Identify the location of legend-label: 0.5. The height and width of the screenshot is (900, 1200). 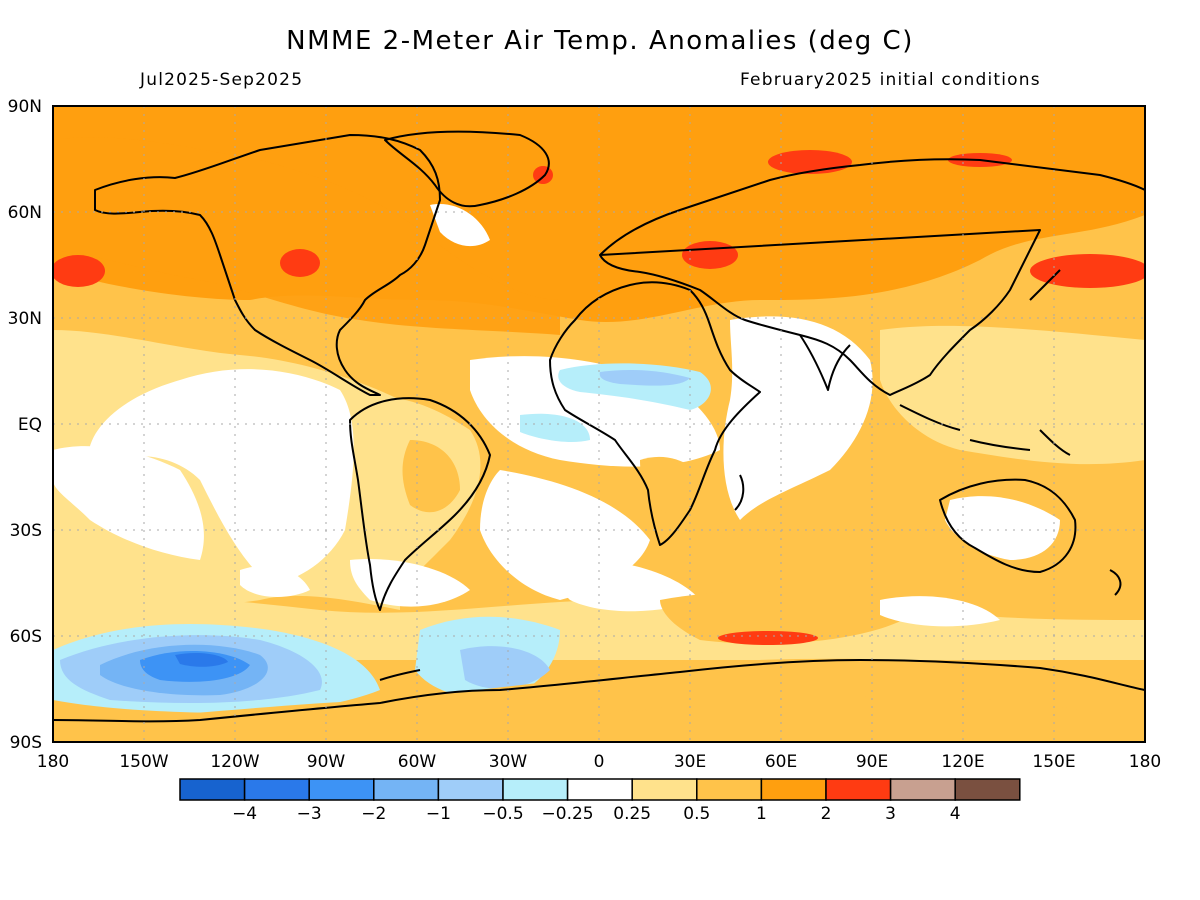
(696, 814).